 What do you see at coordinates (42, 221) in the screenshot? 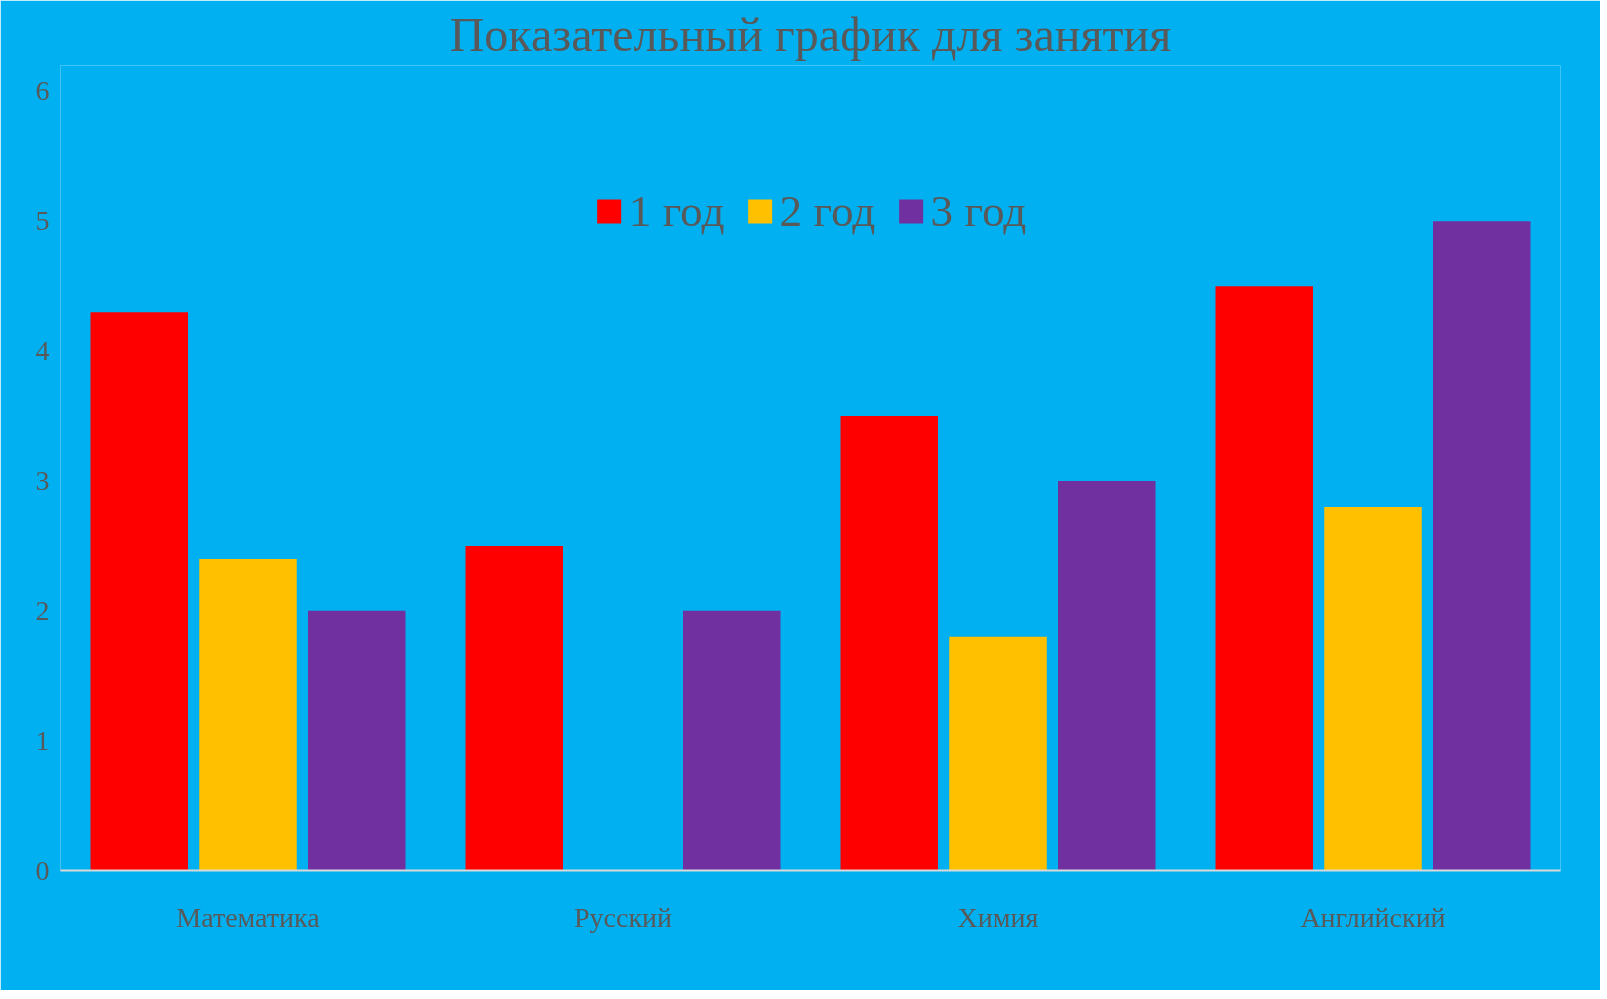
I see `y-tick-label: 5` at bounding box center [42, 221].